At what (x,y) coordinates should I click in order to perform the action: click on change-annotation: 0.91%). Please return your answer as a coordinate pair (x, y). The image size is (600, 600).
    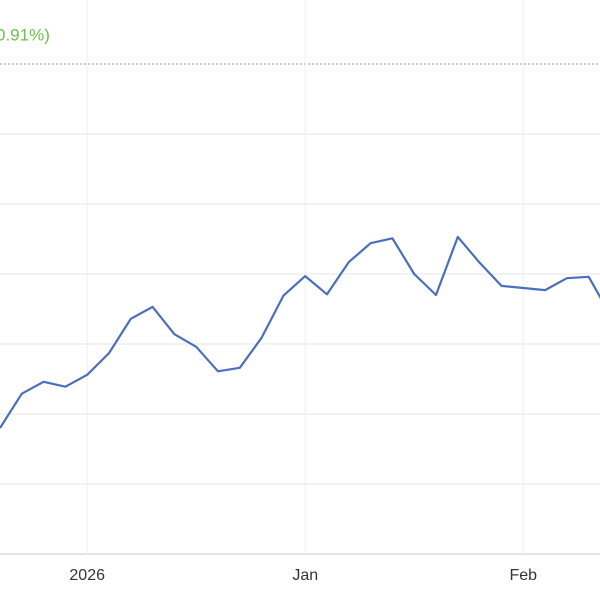
    Looking at the image, I should click on (25, 34).